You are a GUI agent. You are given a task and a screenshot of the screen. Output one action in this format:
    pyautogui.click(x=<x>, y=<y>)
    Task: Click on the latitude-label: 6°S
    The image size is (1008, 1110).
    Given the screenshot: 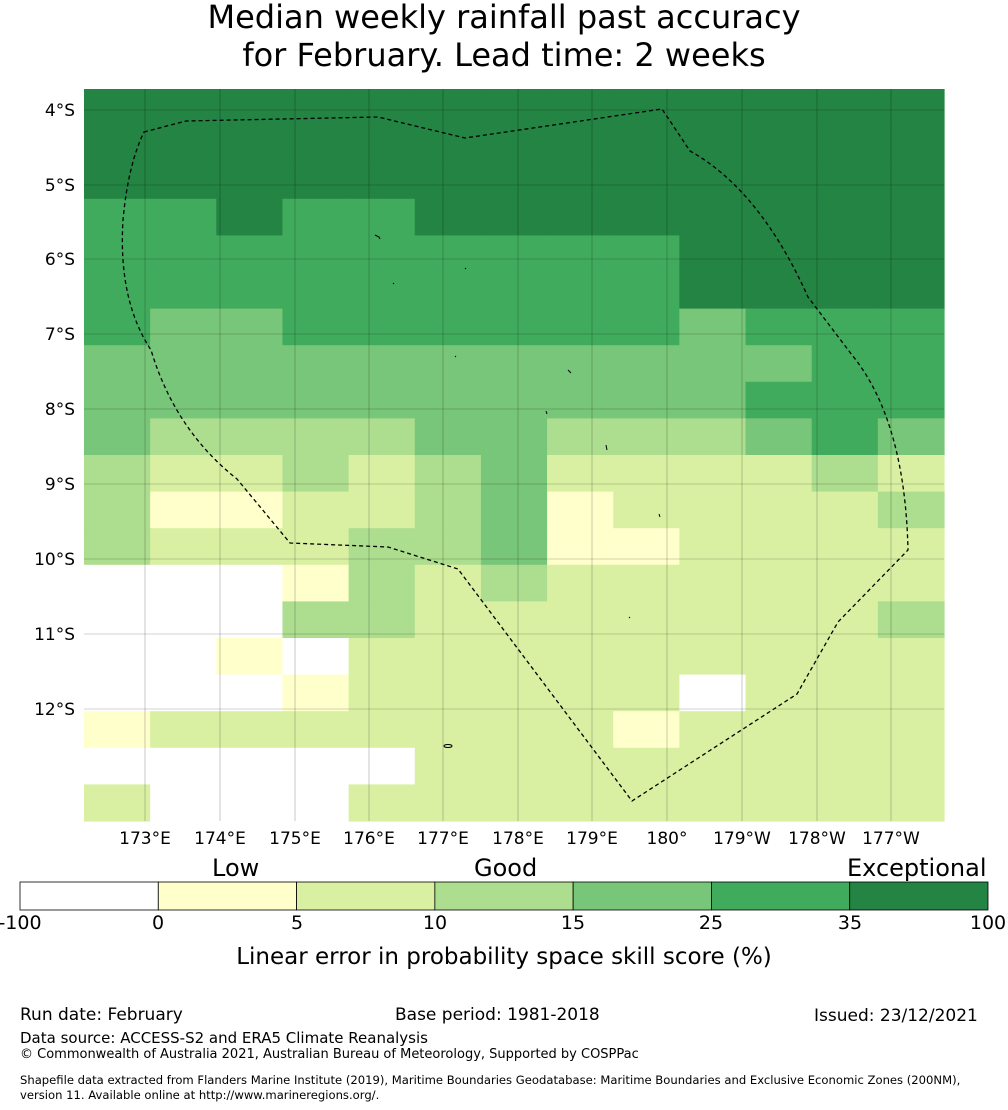 What is the action you would take?
    pyautogui.click(x=60, y=260)
    